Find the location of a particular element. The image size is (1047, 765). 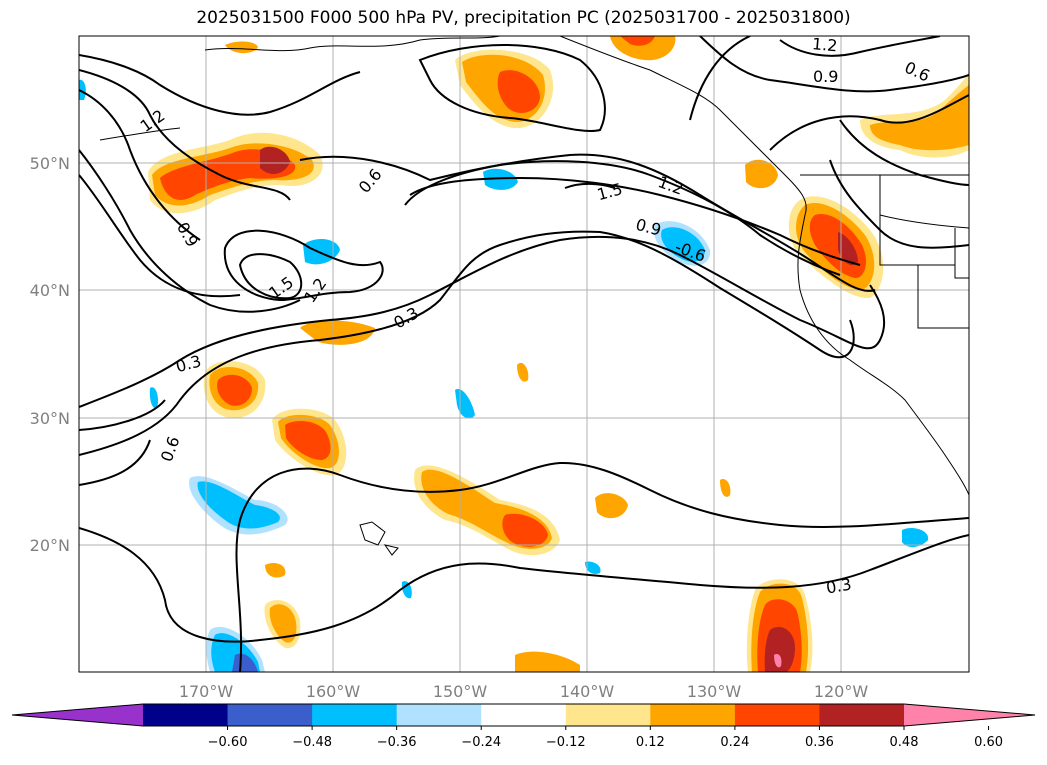

lon-label-140w: 140°W is located at coordinates (587, 691).